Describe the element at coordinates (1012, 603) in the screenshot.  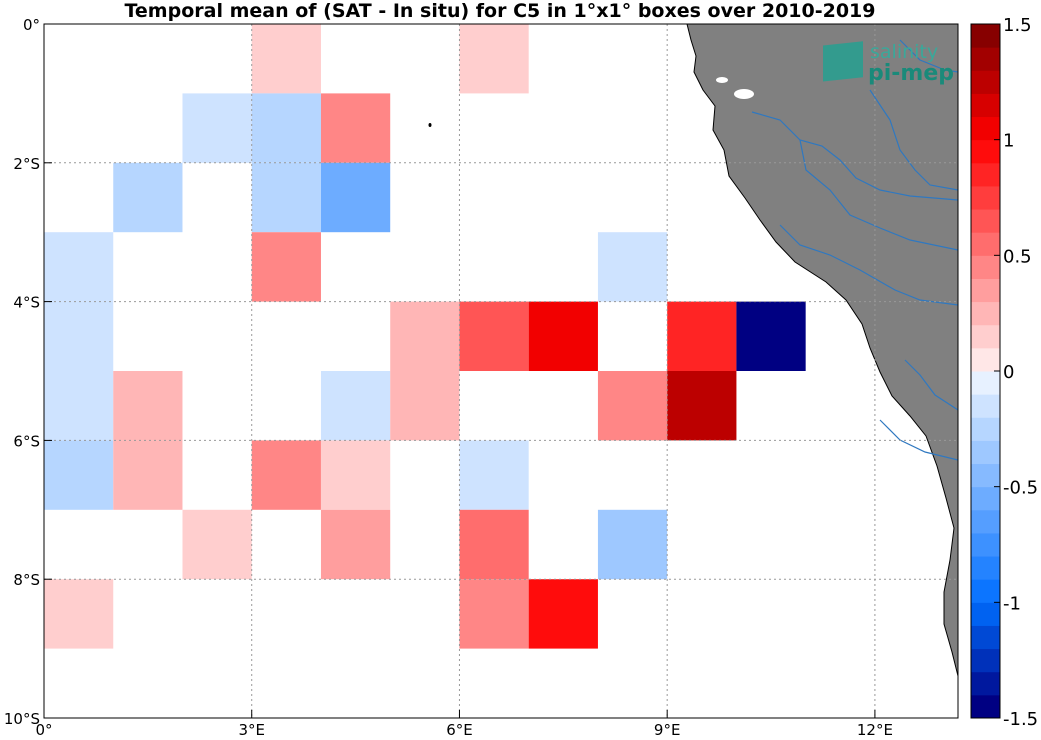
I see `colorbar-tick-label-5: -1` at that location.